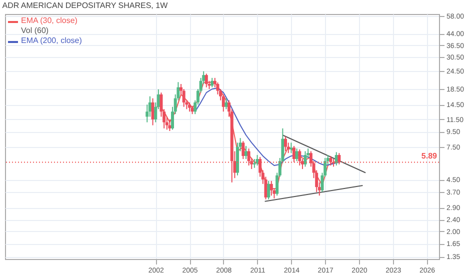 This screenshot has width=466, height=275. What do you see at coordinates (49, 20) in the screenshot?
I see `legend-label: EMA (30, close)` at bounding box center [49, 20].